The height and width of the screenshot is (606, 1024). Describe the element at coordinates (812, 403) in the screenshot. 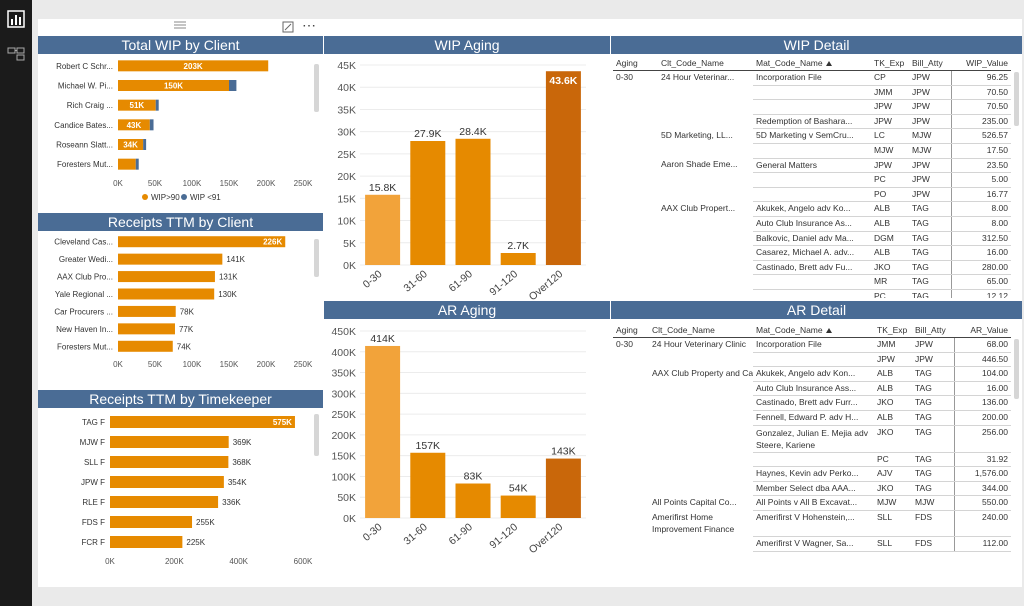

I see `table-row: Castinado, Brett adv Furr... JKO TAG 136.00` at that location.